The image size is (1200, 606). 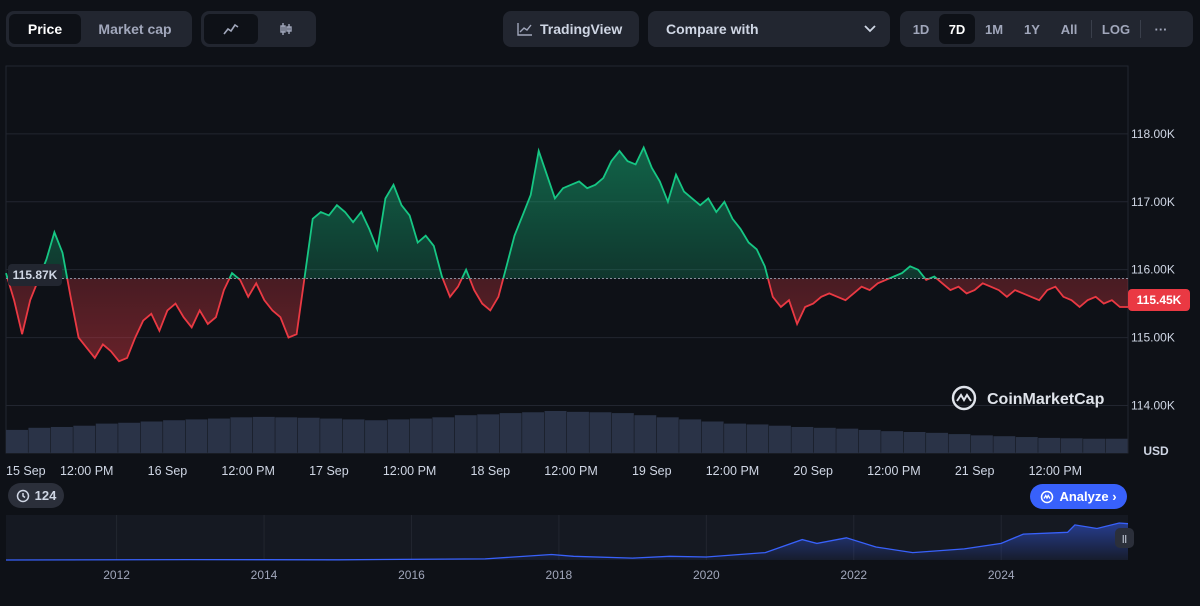 What do you see at coordinates (1046, 29) in the screenshot?
I see `time-range-selector: 1D 7D 1M 1Y All LOG ···` at bounding box center [1046, 29].